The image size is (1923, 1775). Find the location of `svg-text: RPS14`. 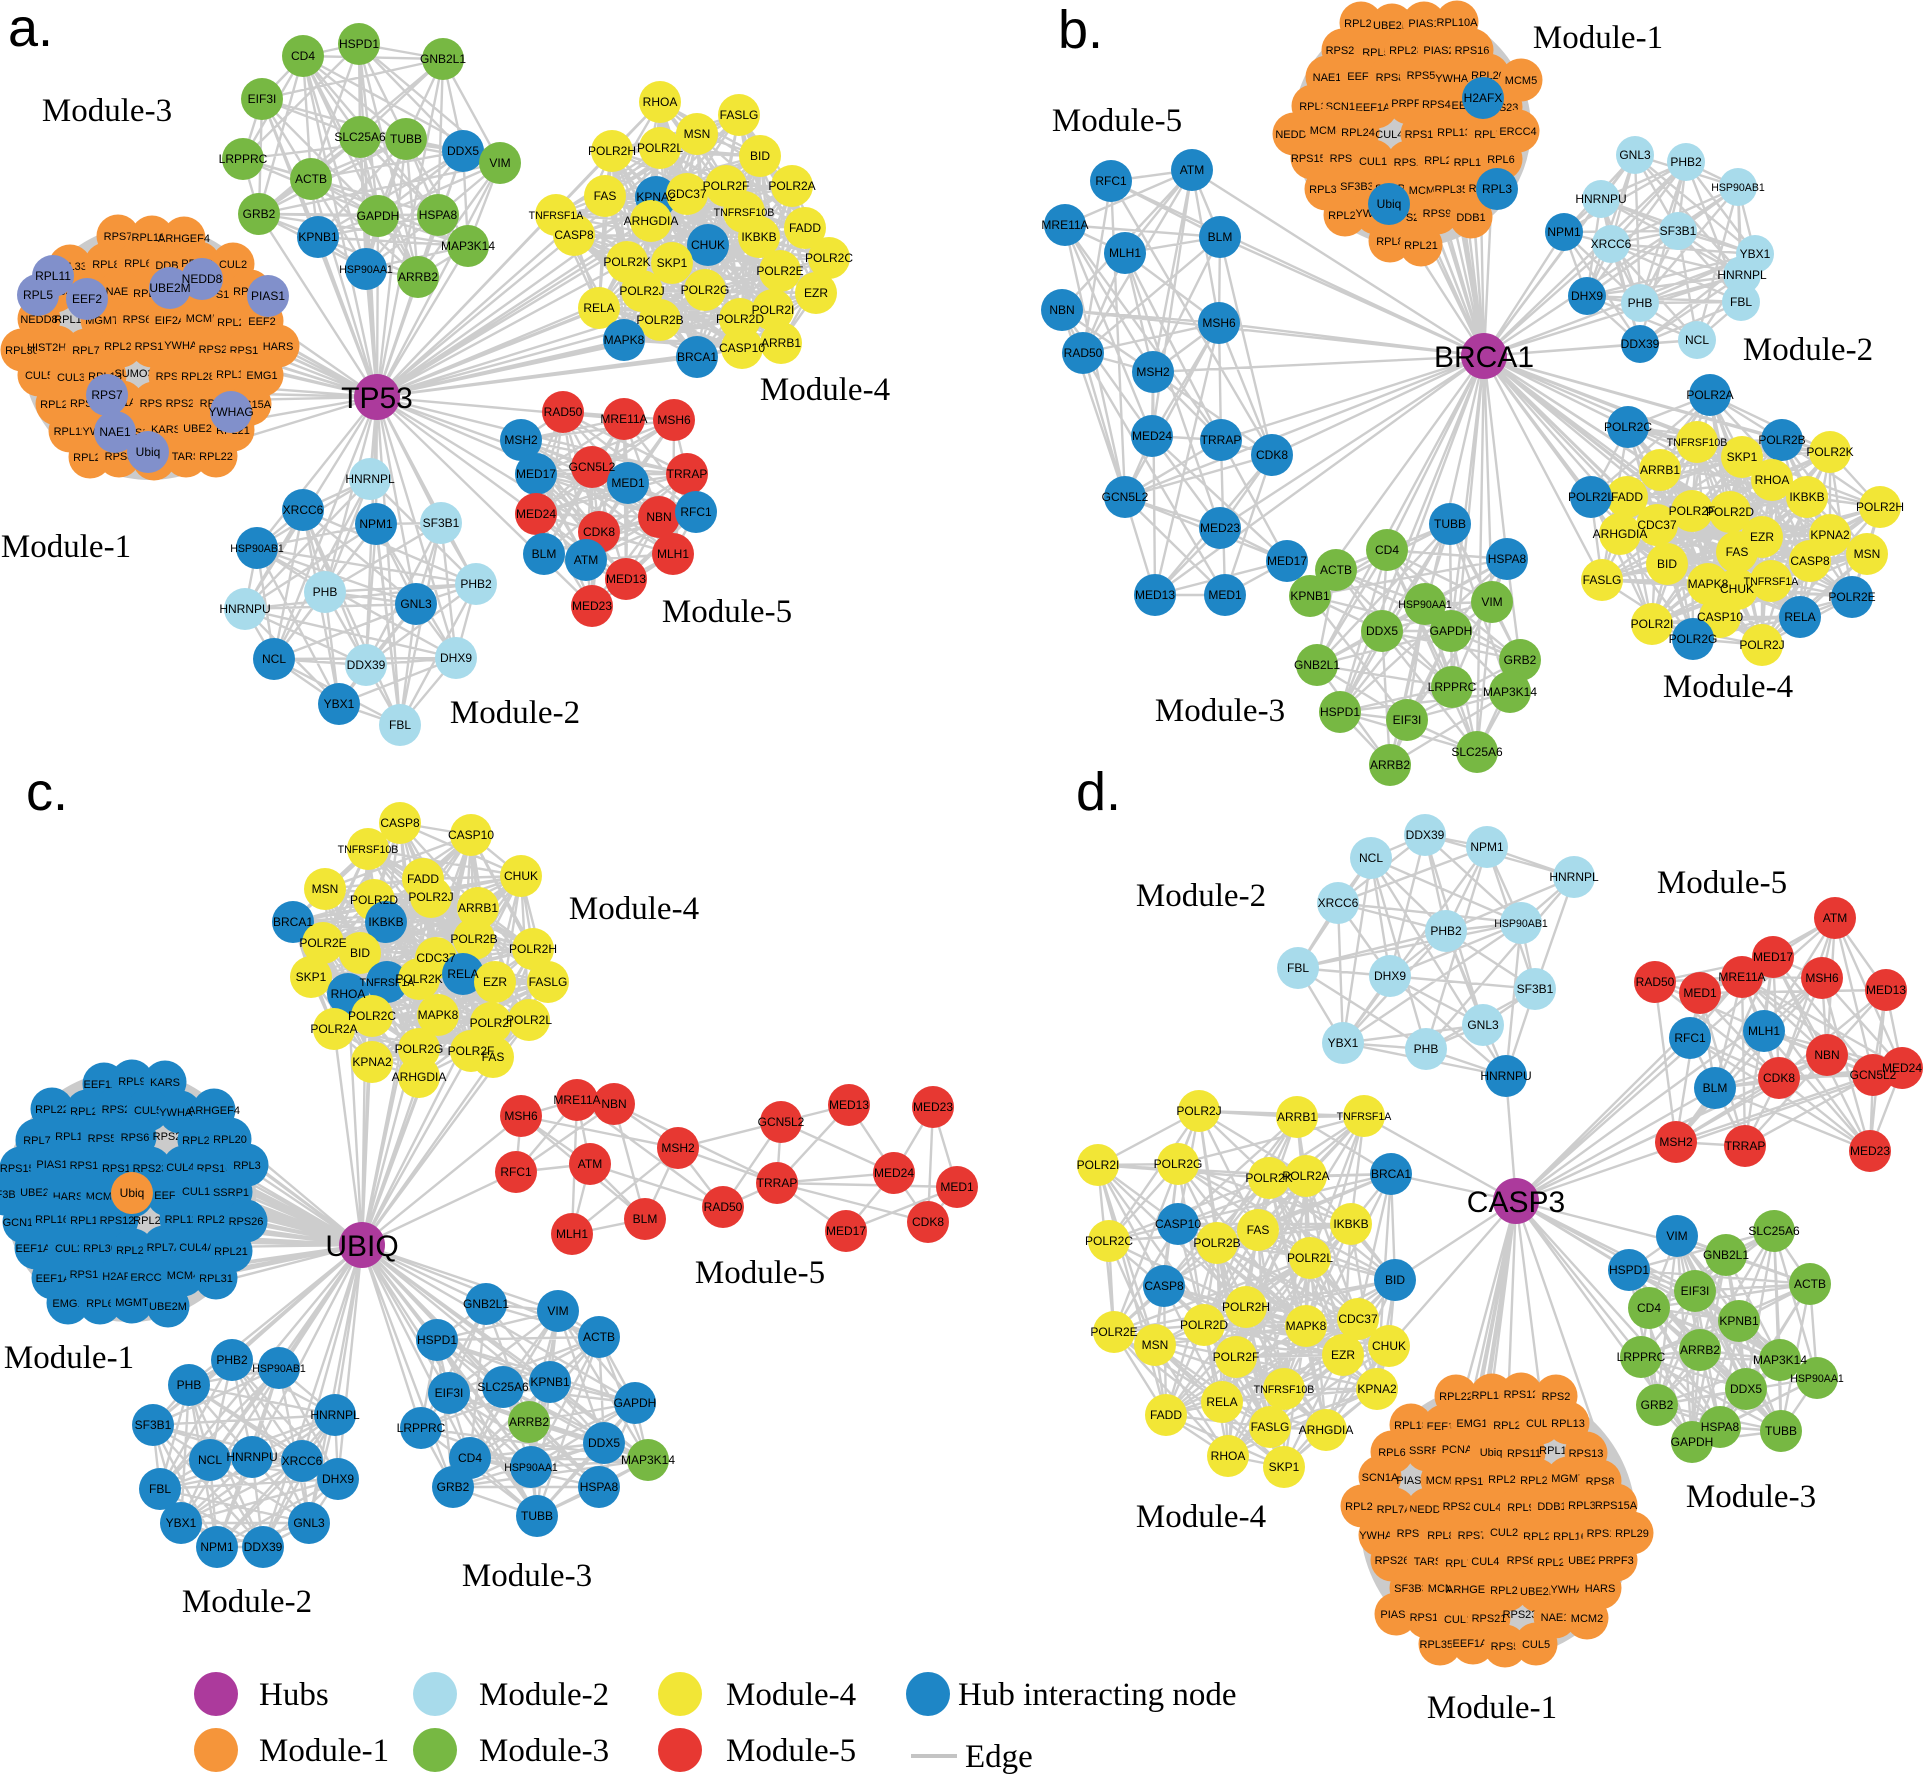

svg-text: RPS14 is located at coordinates (87, 1275).